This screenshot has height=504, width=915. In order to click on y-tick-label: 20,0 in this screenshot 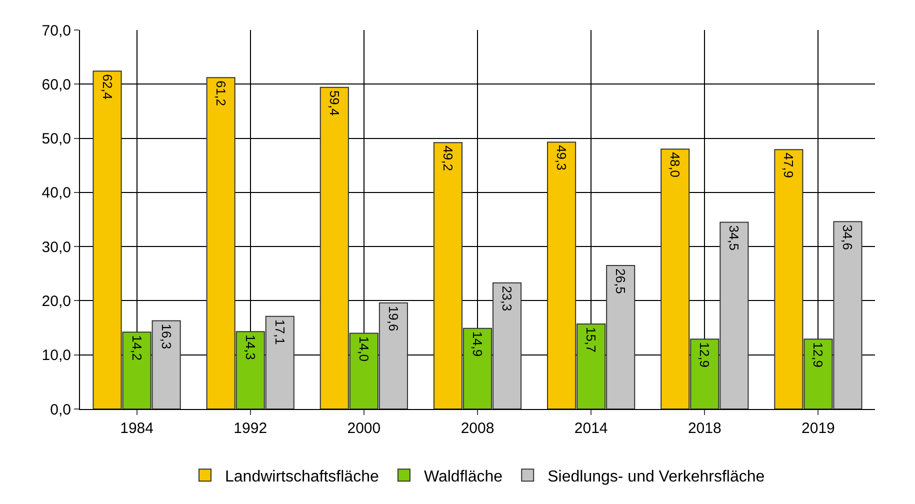, I will do `click(56, 301)`.